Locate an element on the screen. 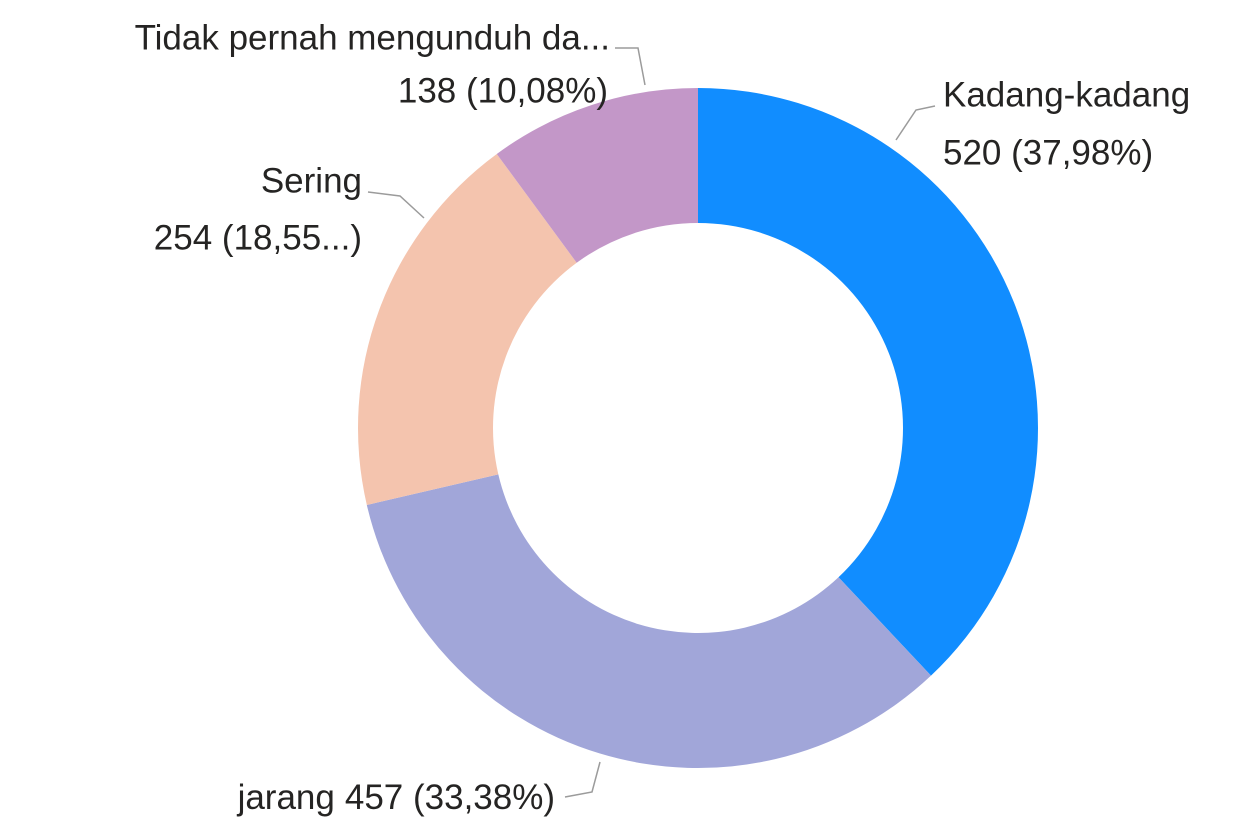 The height and width of the screenshot is (828, 1257). value-label: 138 (10,08%) is located at coordinates (503, 90).